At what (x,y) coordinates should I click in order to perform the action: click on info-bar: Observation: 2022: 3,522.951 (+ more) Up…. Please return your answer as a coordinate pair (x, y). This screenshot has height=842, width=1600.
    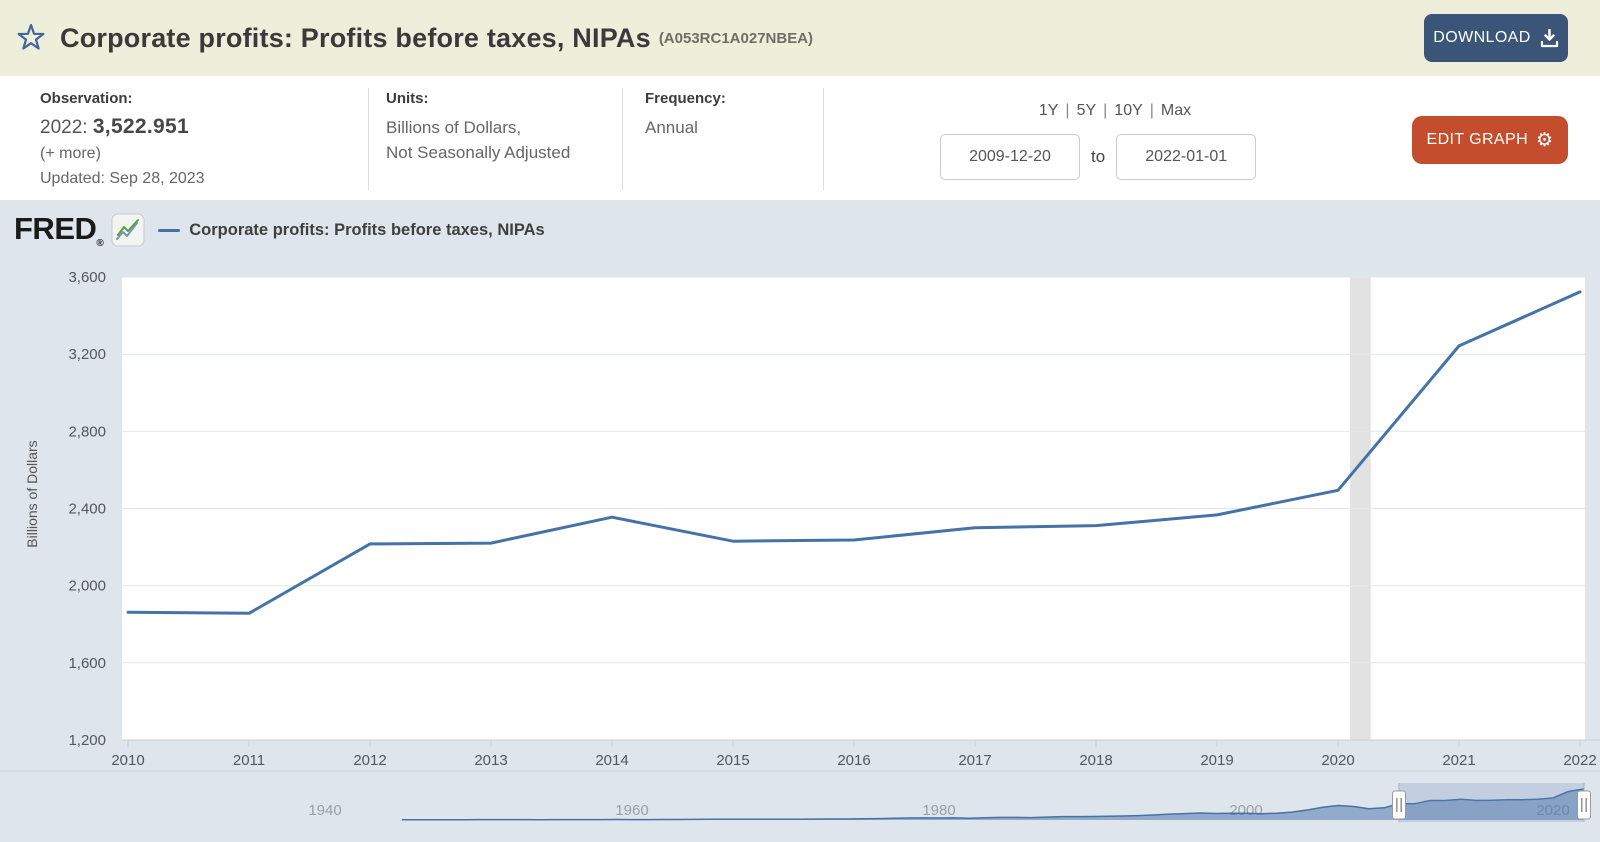
    Looking at the image, I should click on (800, 138).